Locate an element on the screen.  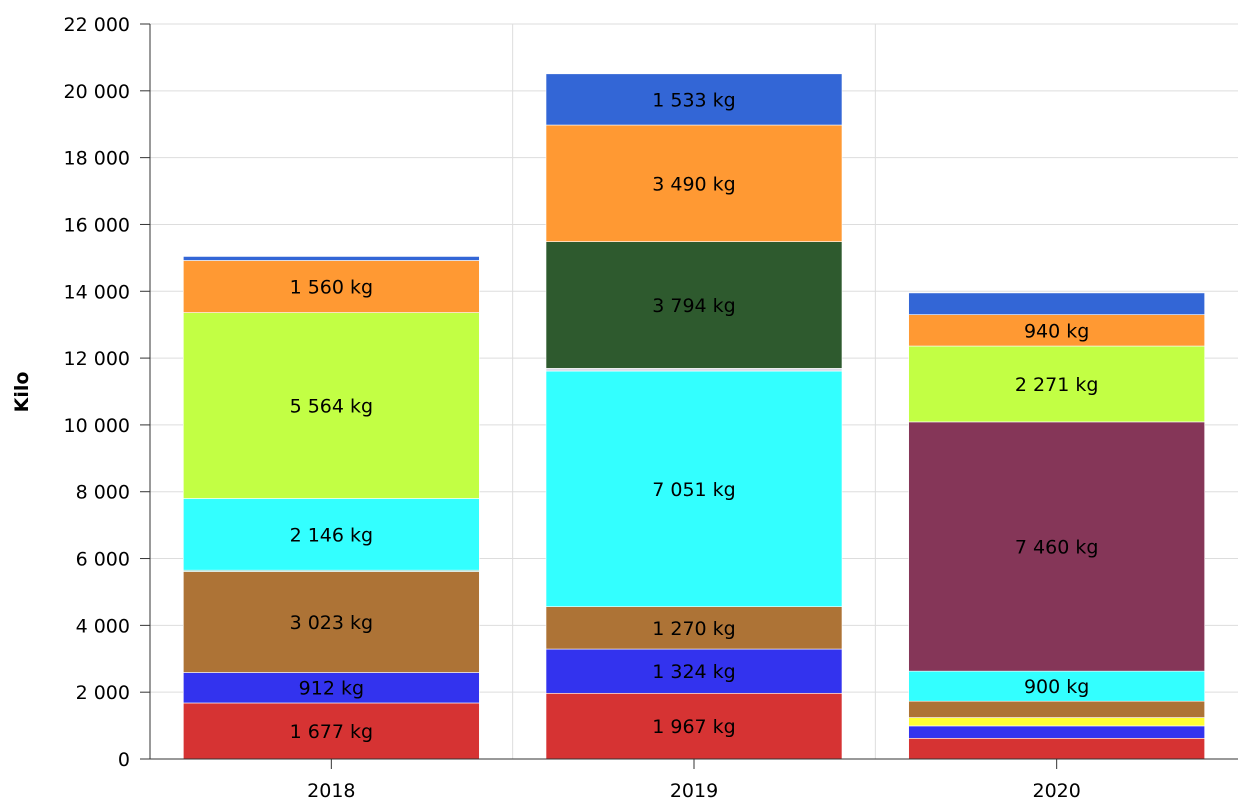
segment-value-label: 2 271 kg is located at coordinates (1057, 385).